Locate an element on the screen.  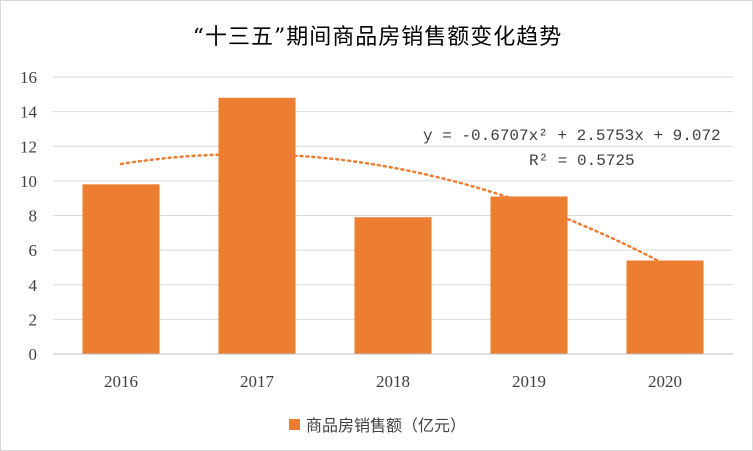
x-tick-label: 2019 is located at coordinates (529, 381).